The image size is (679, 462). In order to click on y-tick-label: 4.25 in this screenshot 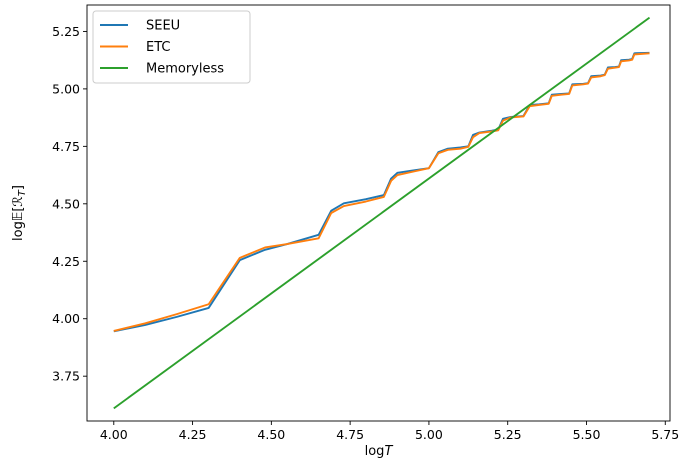, I will do `click(66, 261)`.